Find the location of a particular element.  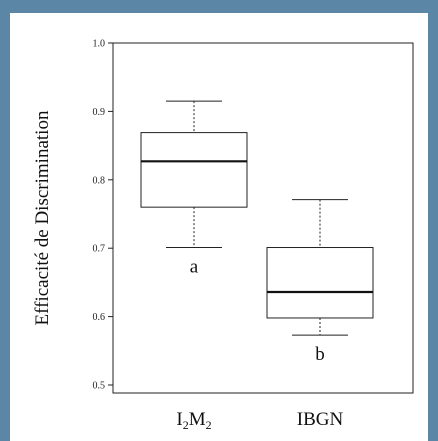

x-label-0: I2M2 is located at coordinates (193, 420).